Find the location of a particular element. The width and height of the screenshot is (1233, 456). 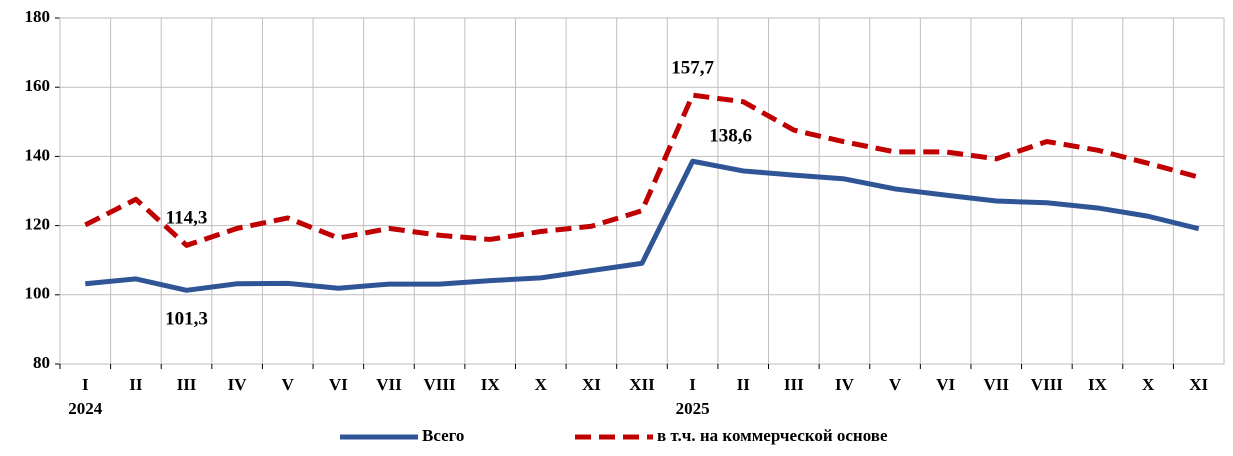

y-tick-label: 80 is located at coordinates (41, 362).